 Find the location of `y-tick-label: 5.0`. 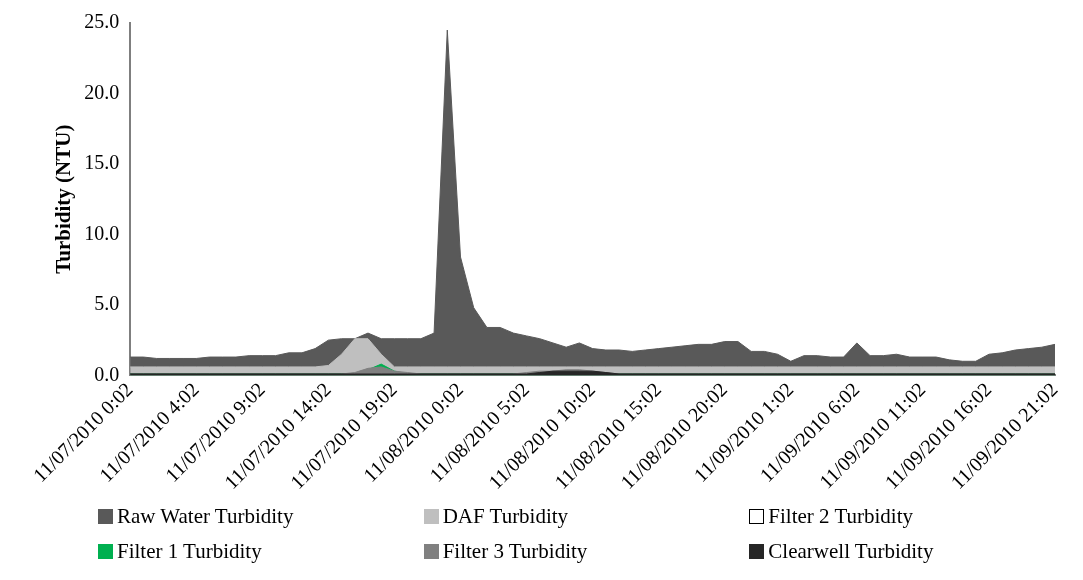

y-tick-label: 5.0 is located at coordinates (107, 303).